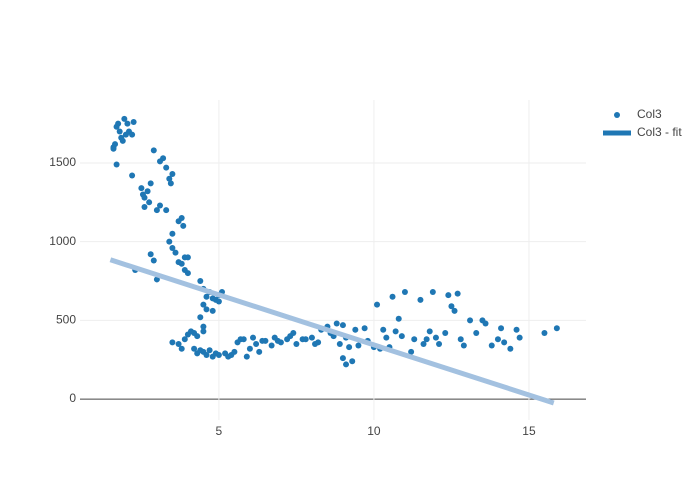  I want to click on y-tick-label: 500, so click(66, 320).